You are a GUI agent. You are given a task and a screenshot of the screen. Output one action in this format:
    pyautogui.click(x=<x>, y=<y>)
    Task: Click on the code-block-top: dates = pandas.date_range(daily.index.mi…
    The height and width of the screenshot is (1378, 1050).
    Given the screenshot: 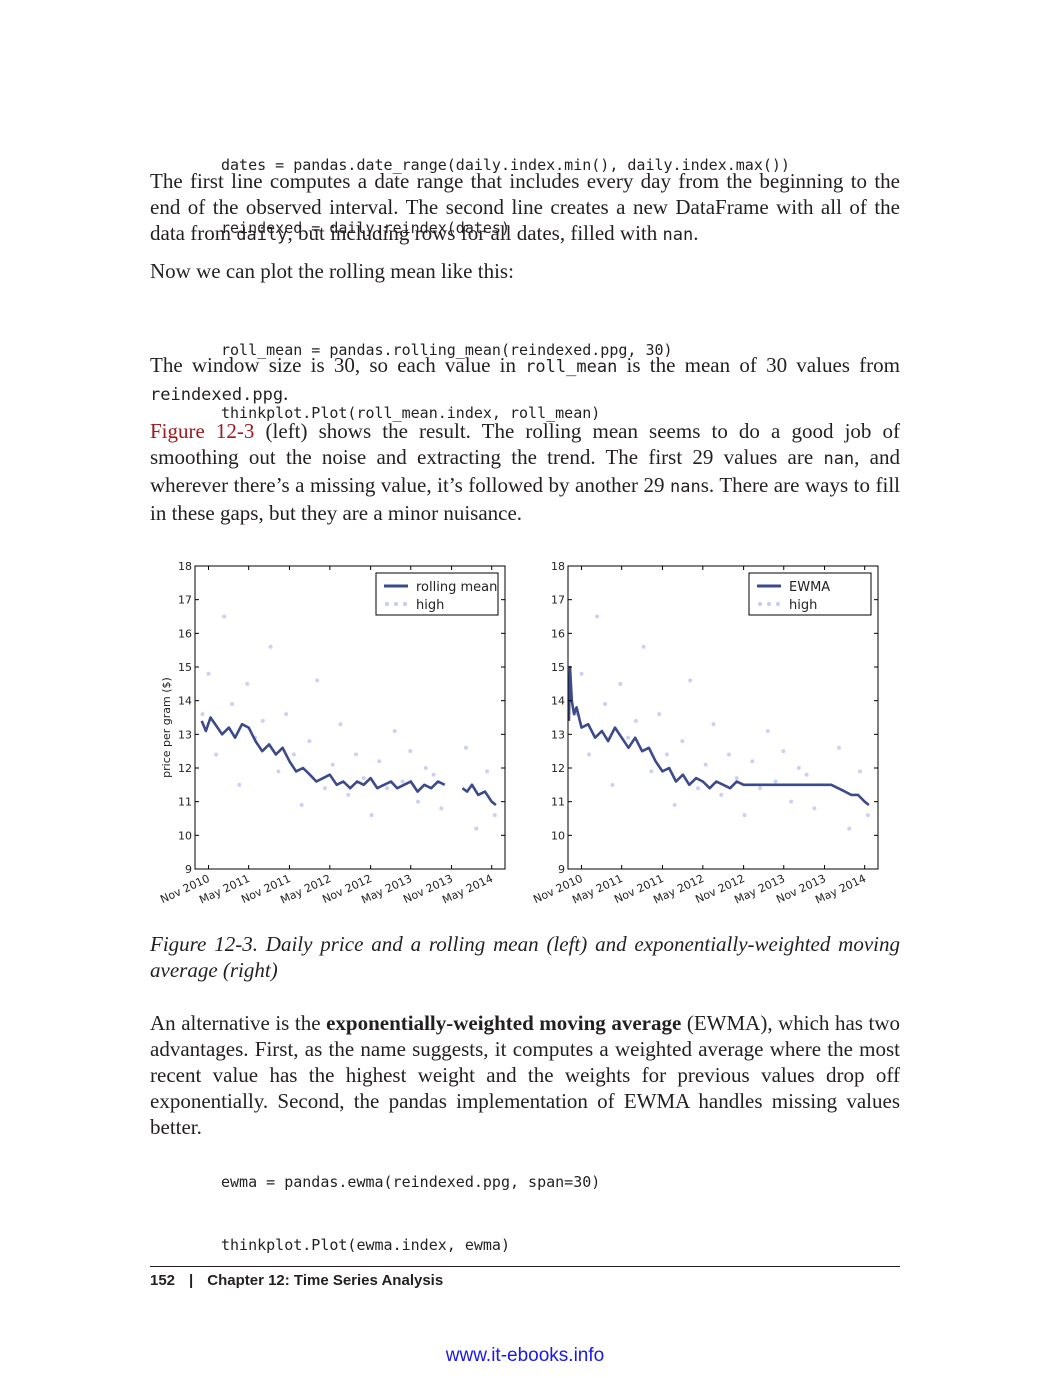 What is the action you would take?
    pyautogui.click(x=505, y=186)
    